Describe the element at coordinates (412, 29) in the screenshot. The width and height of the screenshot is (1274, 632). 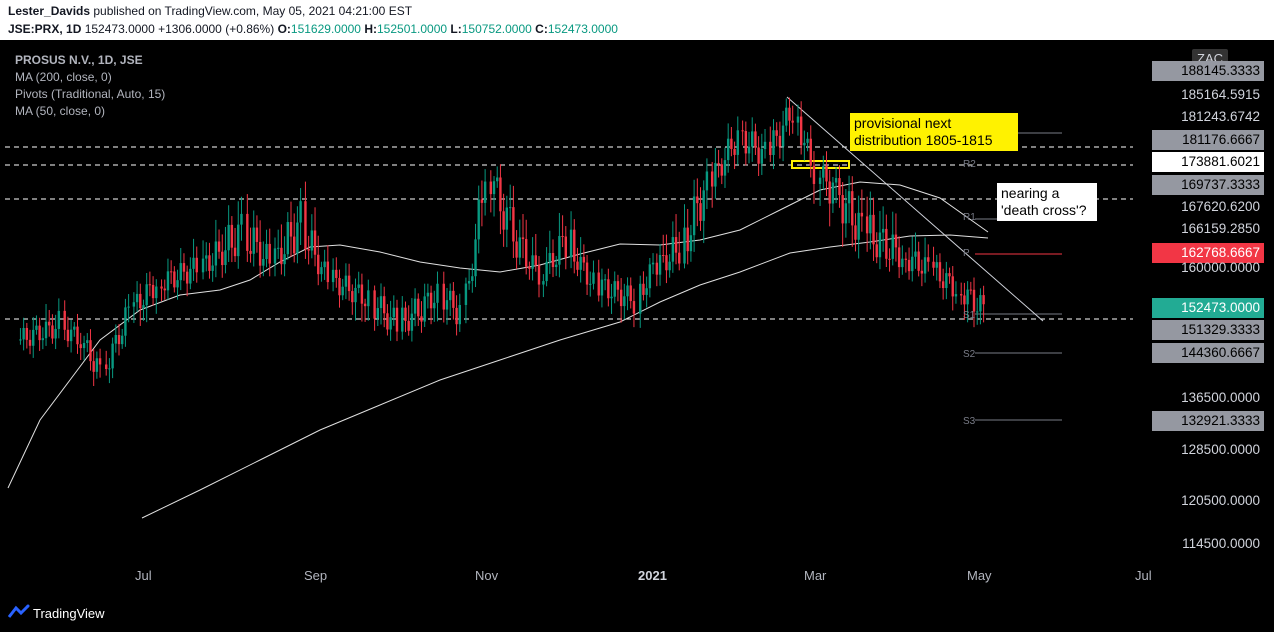
I see `high-value: 152501.0000` at that location.